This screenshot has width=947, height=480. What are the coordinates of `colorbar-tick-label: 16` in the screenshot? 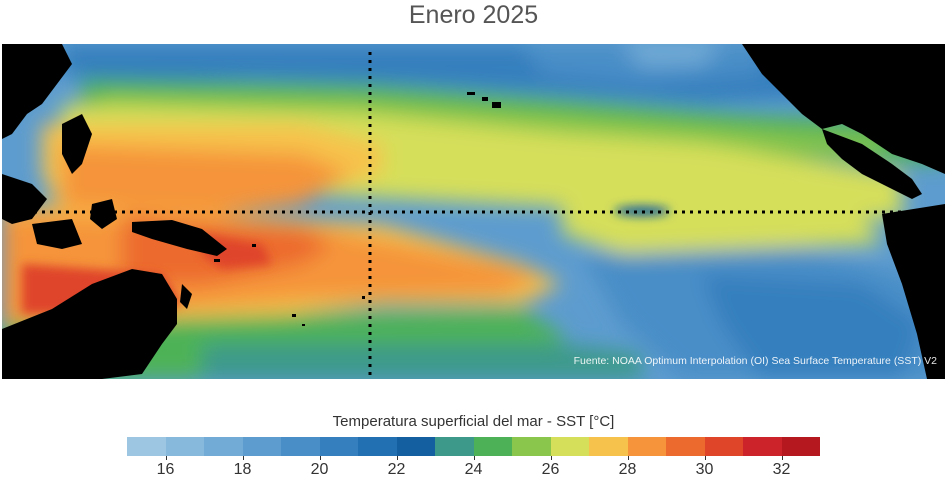 It's located at (165, 469).